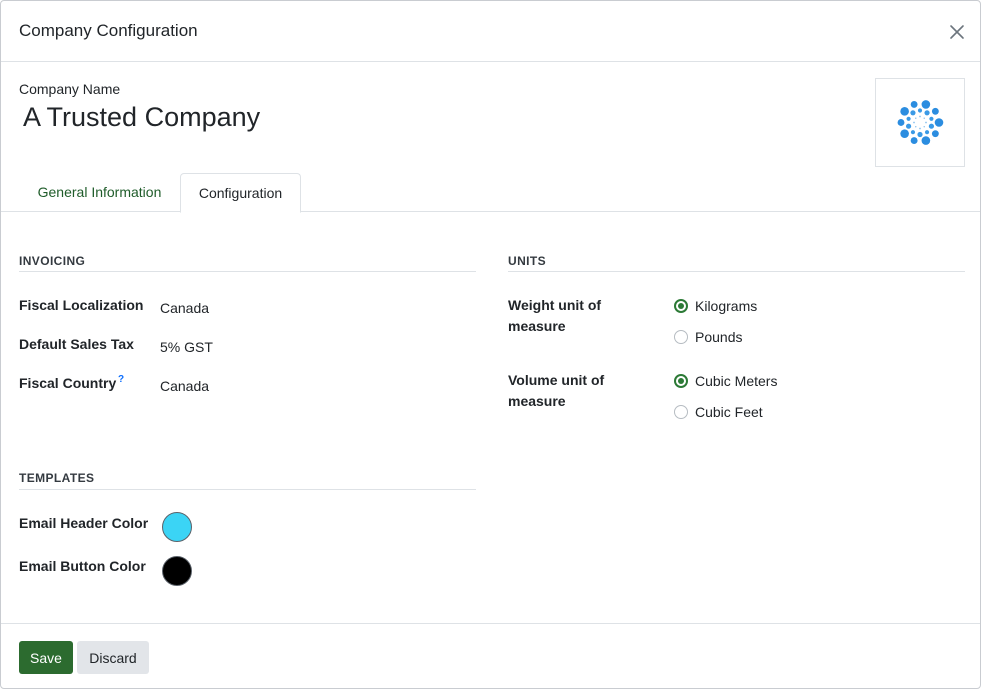 The image size is (981, 689). I want to click on company-logo-icon, so click(920, 122).